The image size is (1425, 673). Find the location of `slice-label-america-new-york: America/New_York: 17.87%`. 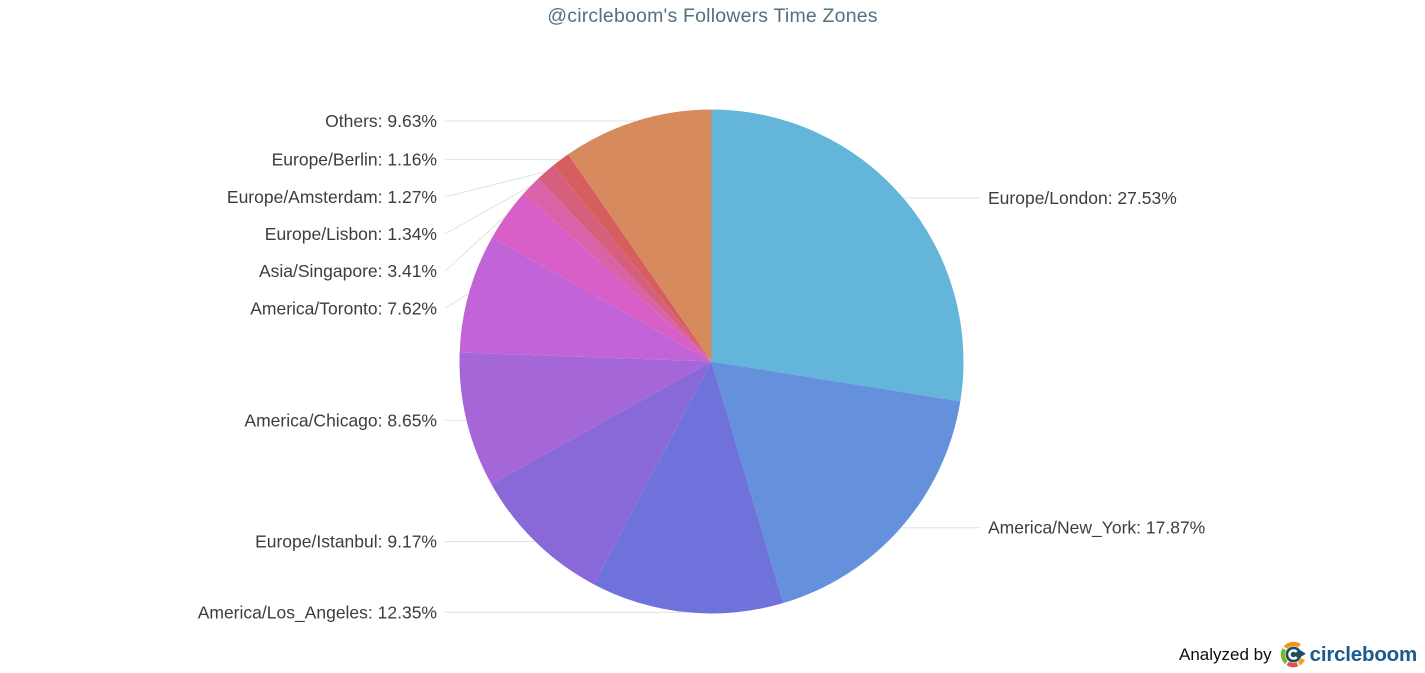

slice-label-america-new-york: America/New_York: 17.87% is located at coordinates (1096, 528).